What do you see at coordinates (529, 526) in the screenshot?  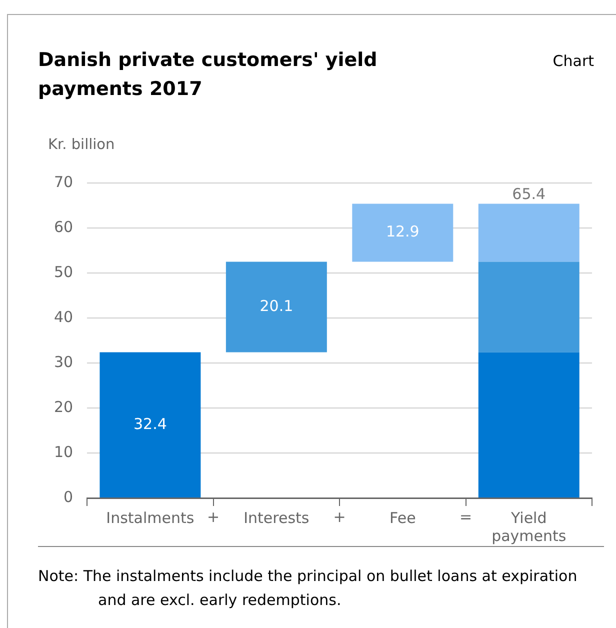 I see `x-tick-label: Yield payments` at bounding box center [529, 526].